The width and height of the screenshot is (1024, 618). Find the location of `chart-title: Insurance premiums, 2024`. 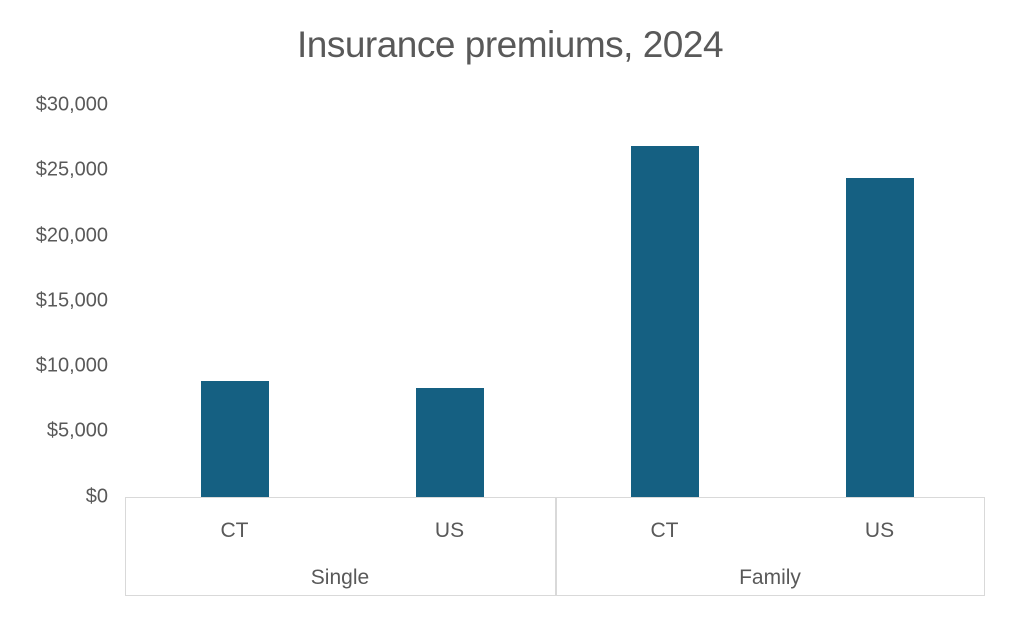

chart-title: Insurance premiums, 2024 is located at coordinates (510, 44).